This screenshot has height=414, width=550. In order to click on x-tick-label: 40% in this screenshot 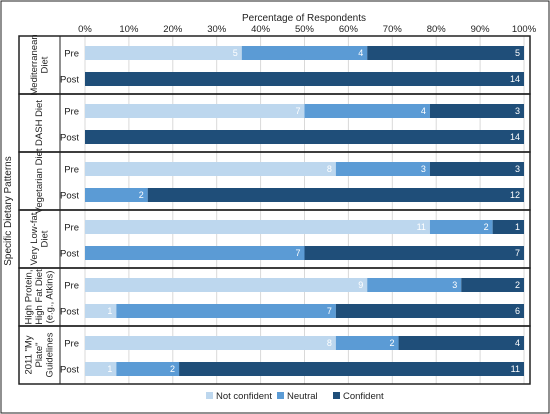, I will do `click(261, 29)`.